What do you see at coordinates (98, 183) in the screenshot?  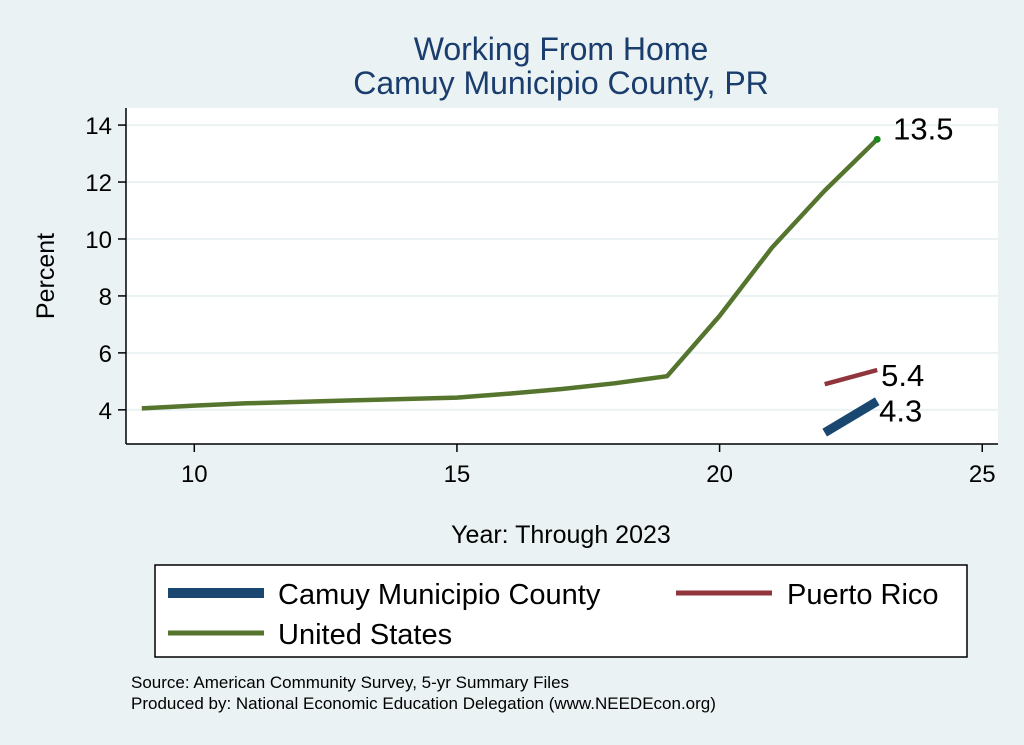 I see `y-tick-label-12: 12` at bounding box center [98, 183].